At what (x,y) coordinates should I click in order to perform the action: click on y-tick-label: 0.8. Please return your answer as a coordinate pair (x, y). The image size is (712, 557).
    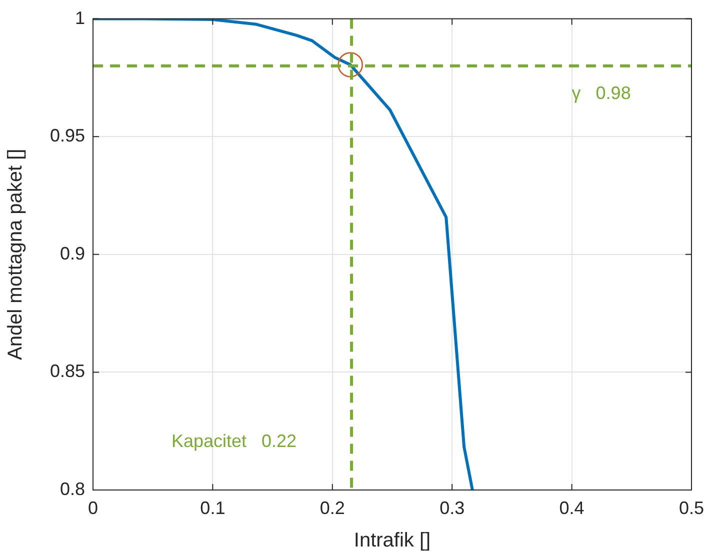
    Looking at the image, I should click on (72, 488).